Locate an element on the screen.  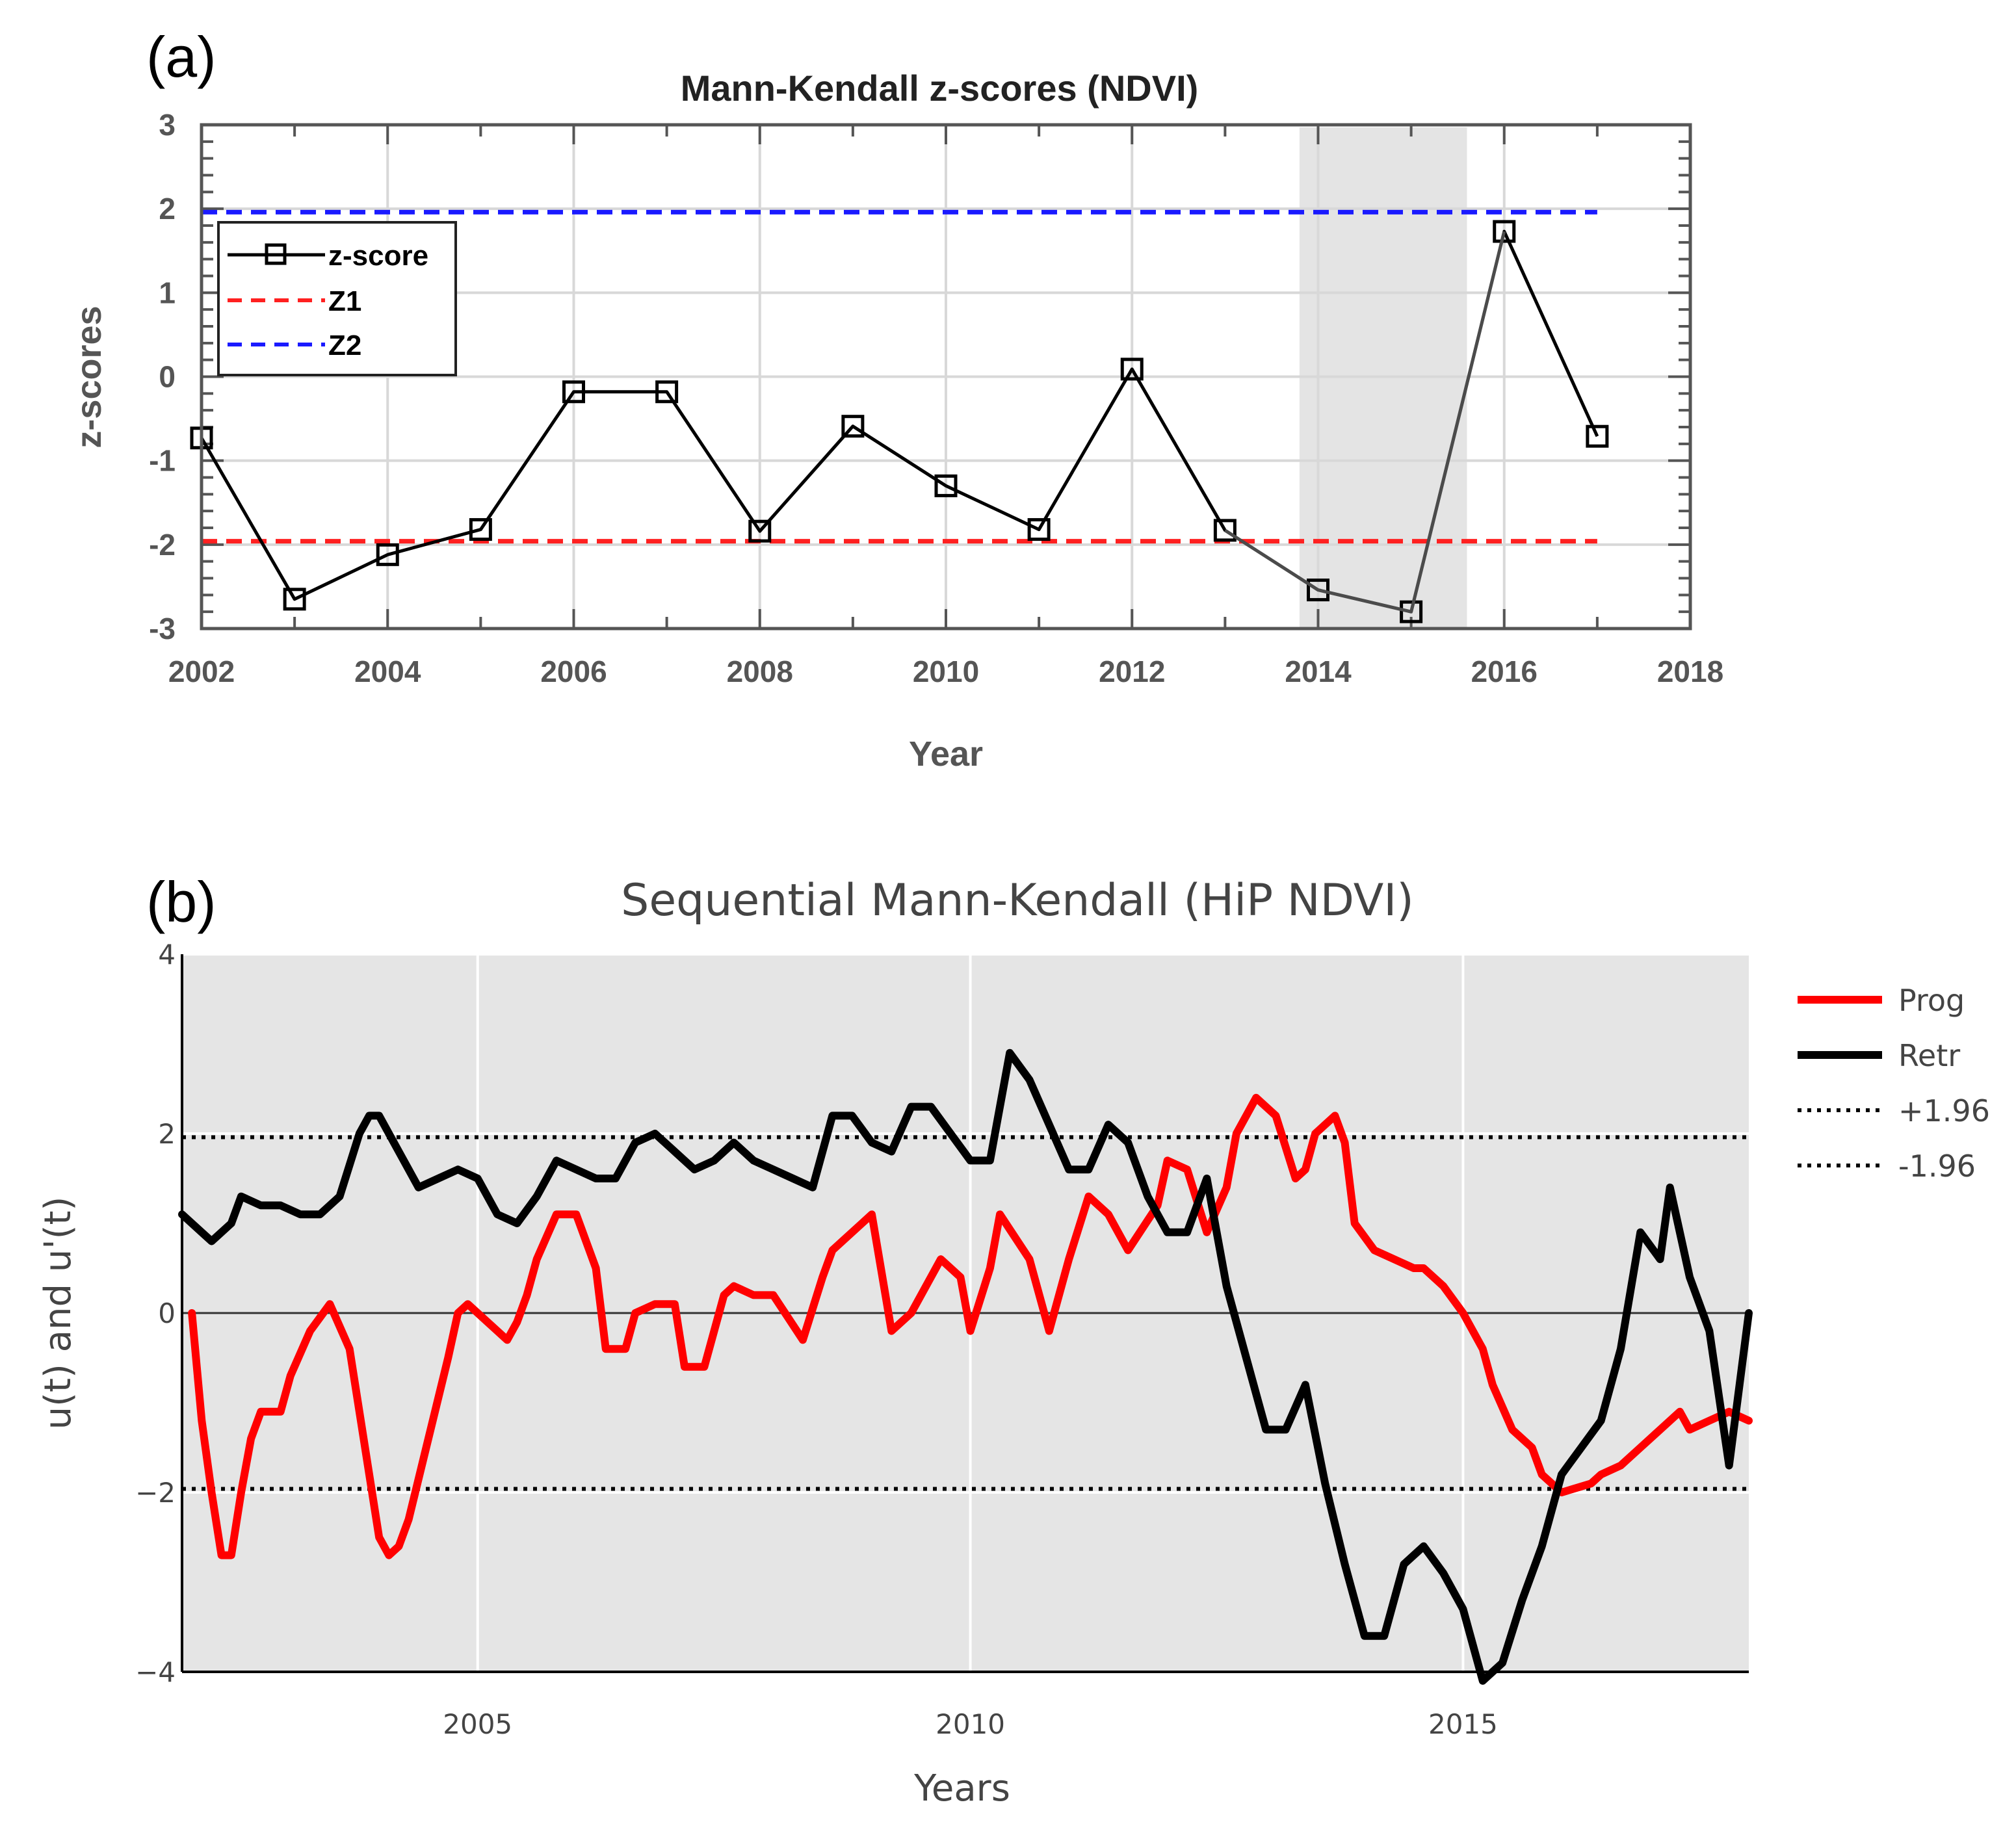
panel-a-label: (a) is located at coordinates (181, 57).